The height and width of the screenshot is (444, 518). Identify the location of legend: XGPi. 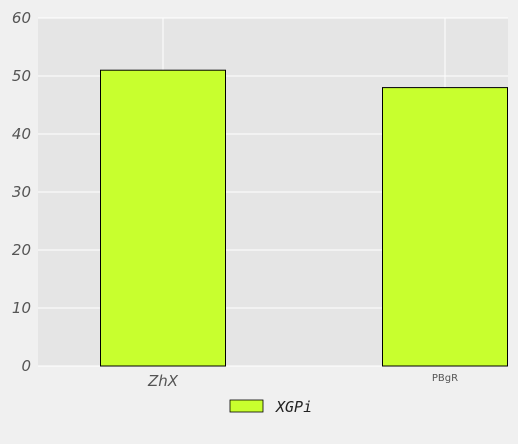
(270, 407).